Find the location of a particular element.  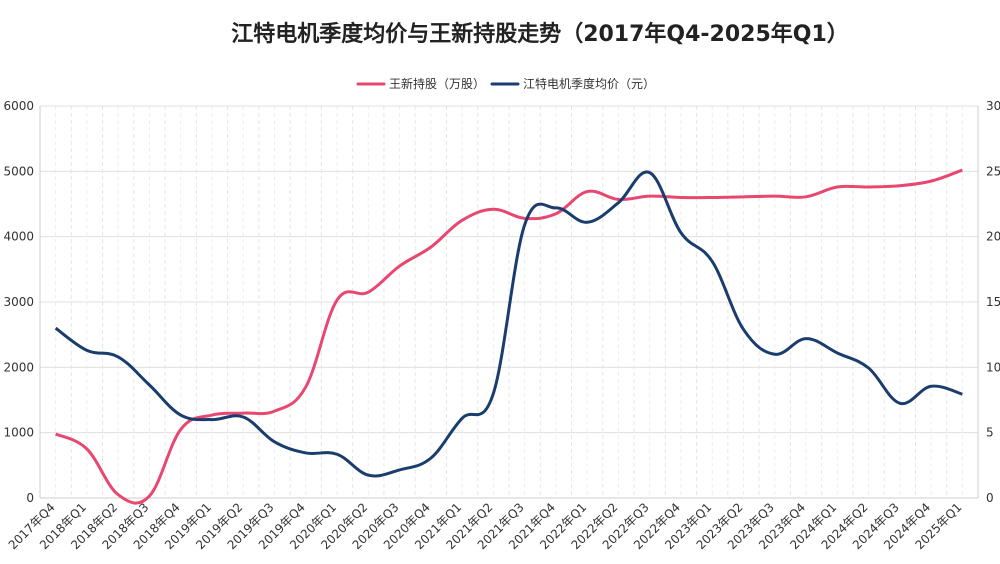

y-right-tick-label: 30 is located at coordinates (993, 106).